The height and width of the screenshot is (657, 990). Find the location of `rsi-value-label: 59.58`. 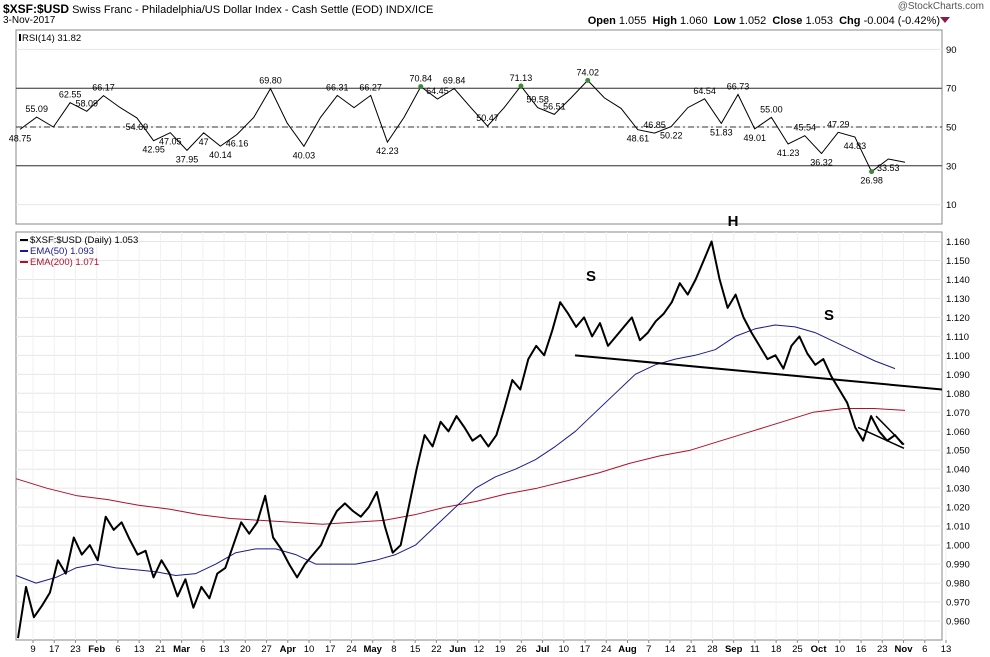

rsi-value-label: 59.58 is located at coordinates (537, 100).